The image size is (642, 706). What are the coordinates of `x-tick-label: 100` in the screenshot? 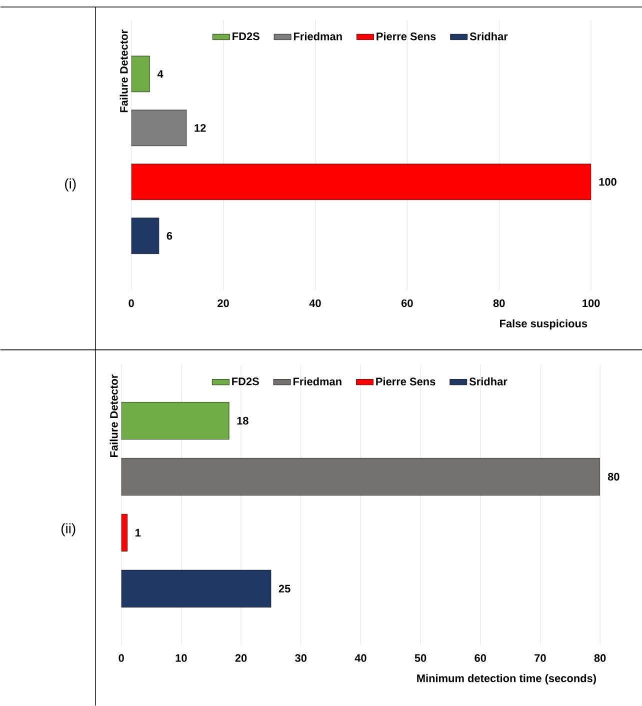 It's located at (591, 303).